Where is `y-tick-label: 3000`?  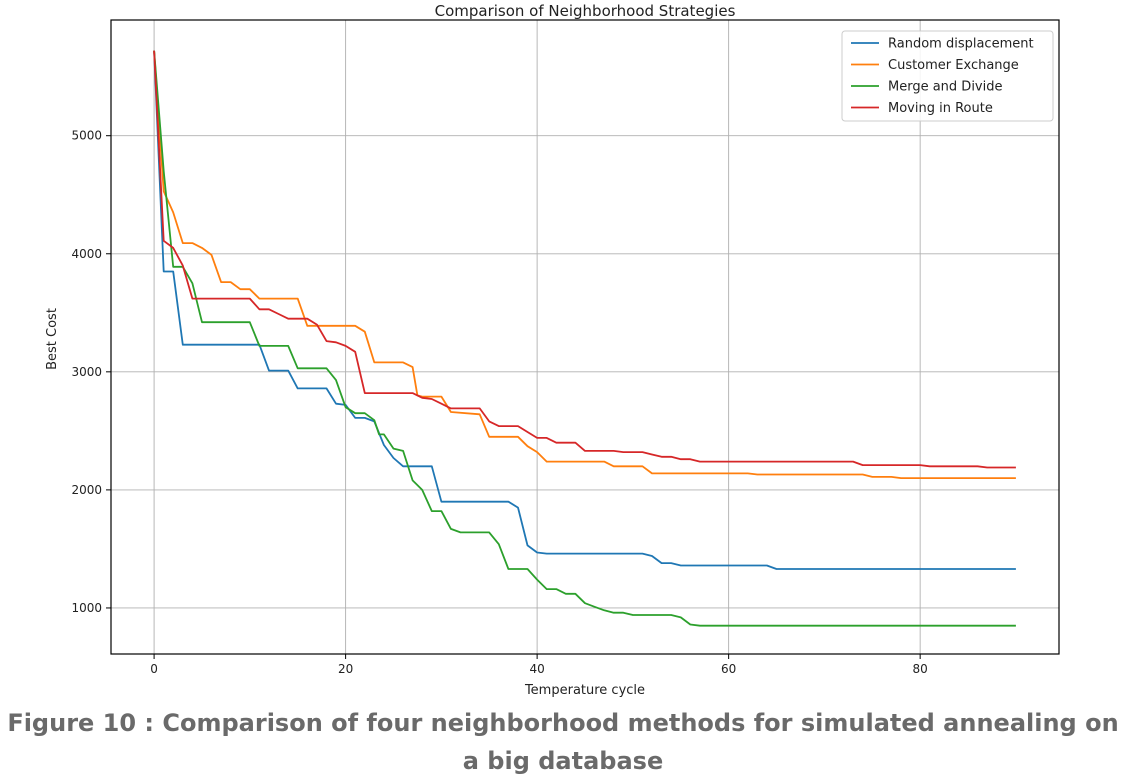
y-tick-label: 3000 is located at coordinates (86, 372).